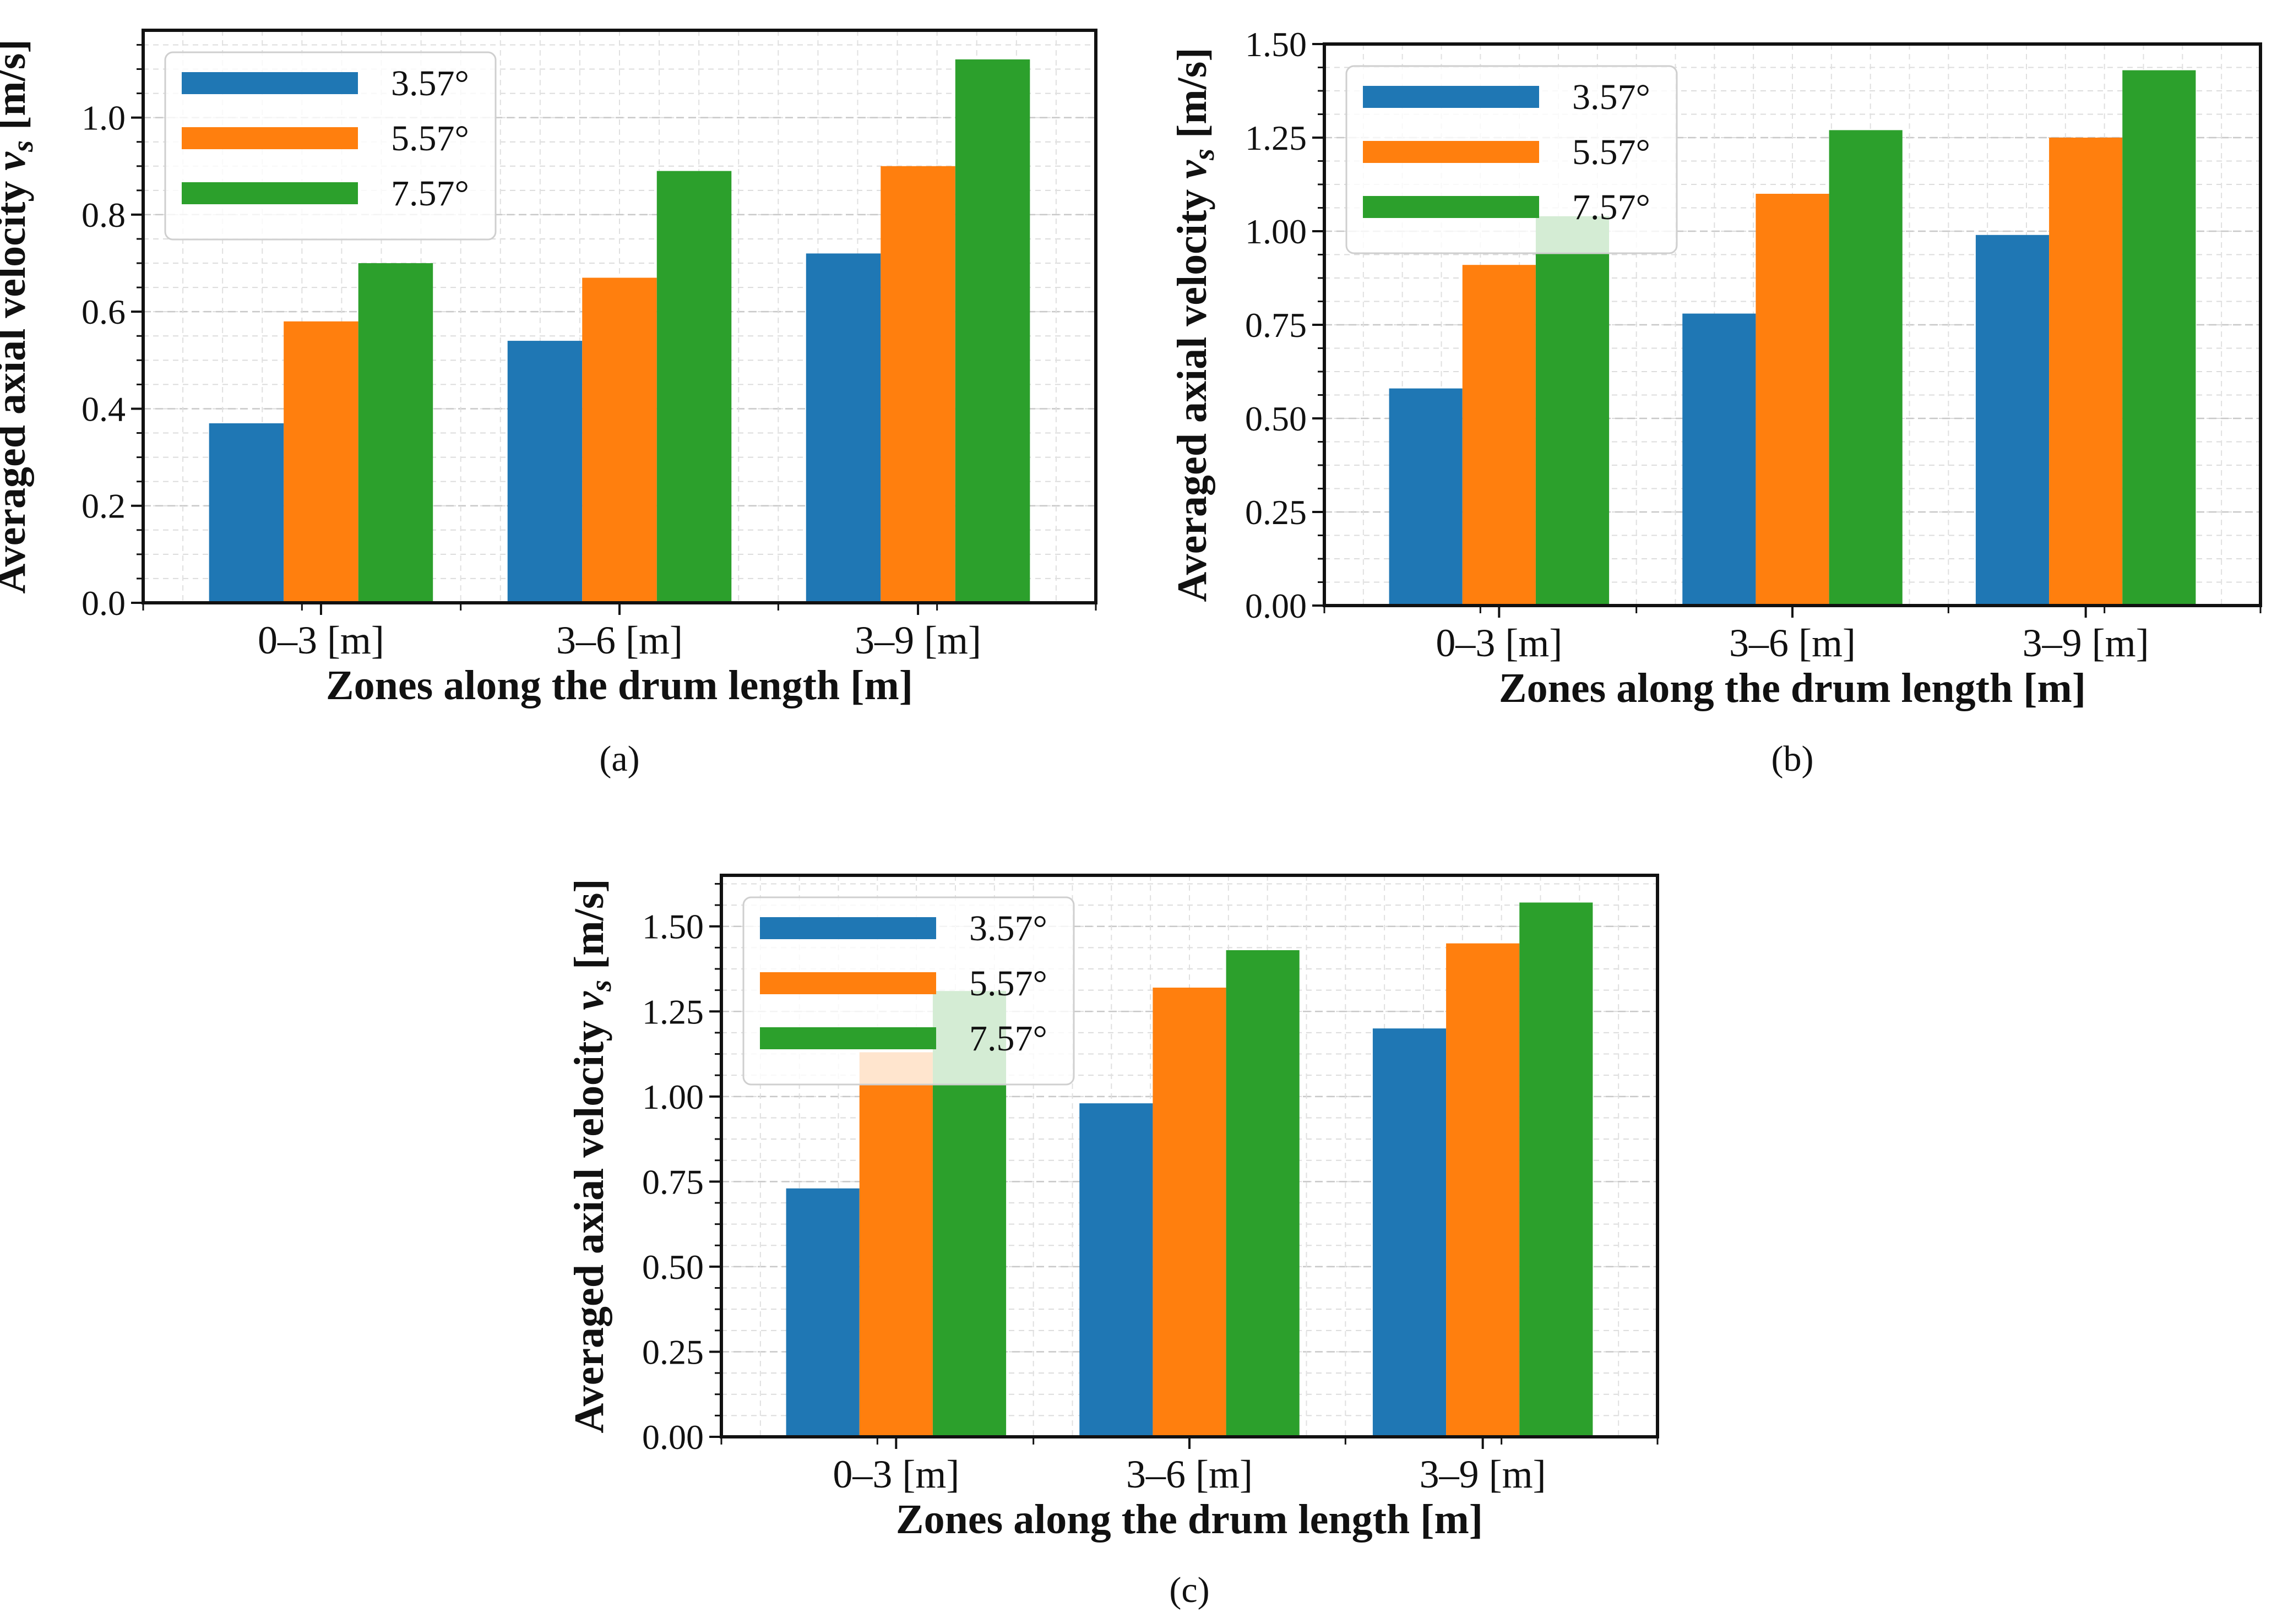  What do you see at coordinates (104, 118) in the screenshot?
I see `y-tick-label: 1.0` at bounding box center [104, 118].